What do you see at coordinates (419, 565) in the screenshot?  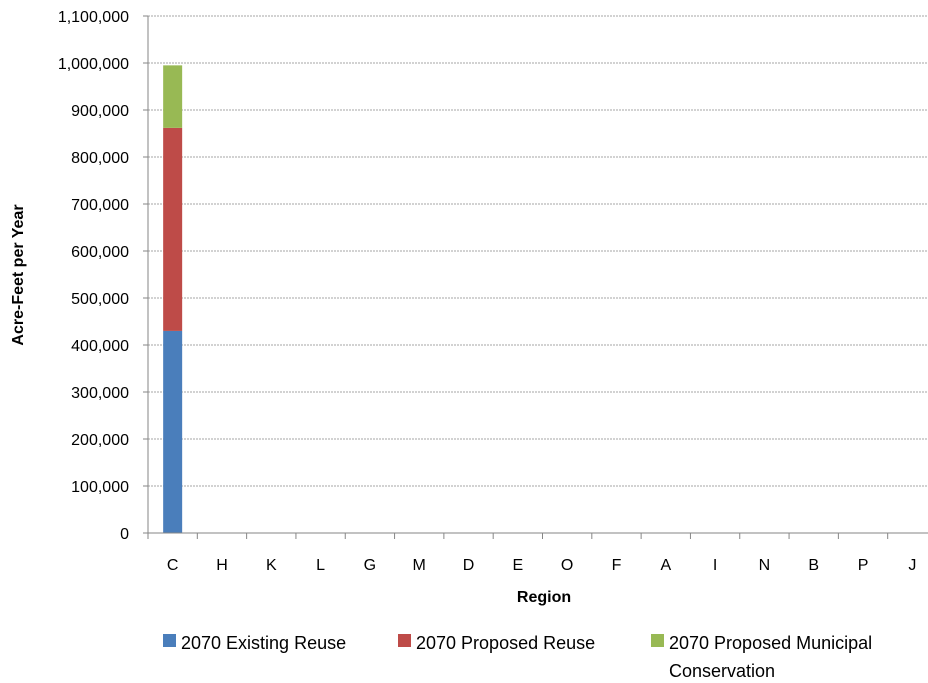 I see `x-tick-label: M` at bounding box center [419, 565].